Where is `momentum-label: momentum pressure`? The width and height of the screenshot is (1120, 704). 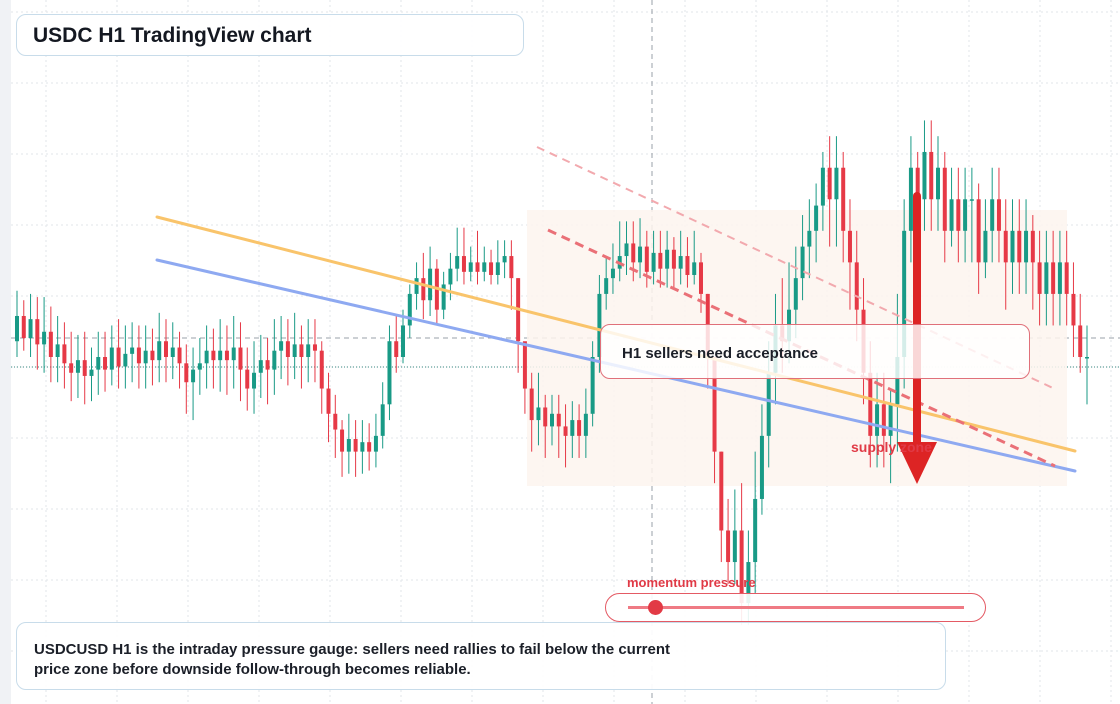 momentum-label: momentum pressure is located at coordinates (691, 582).